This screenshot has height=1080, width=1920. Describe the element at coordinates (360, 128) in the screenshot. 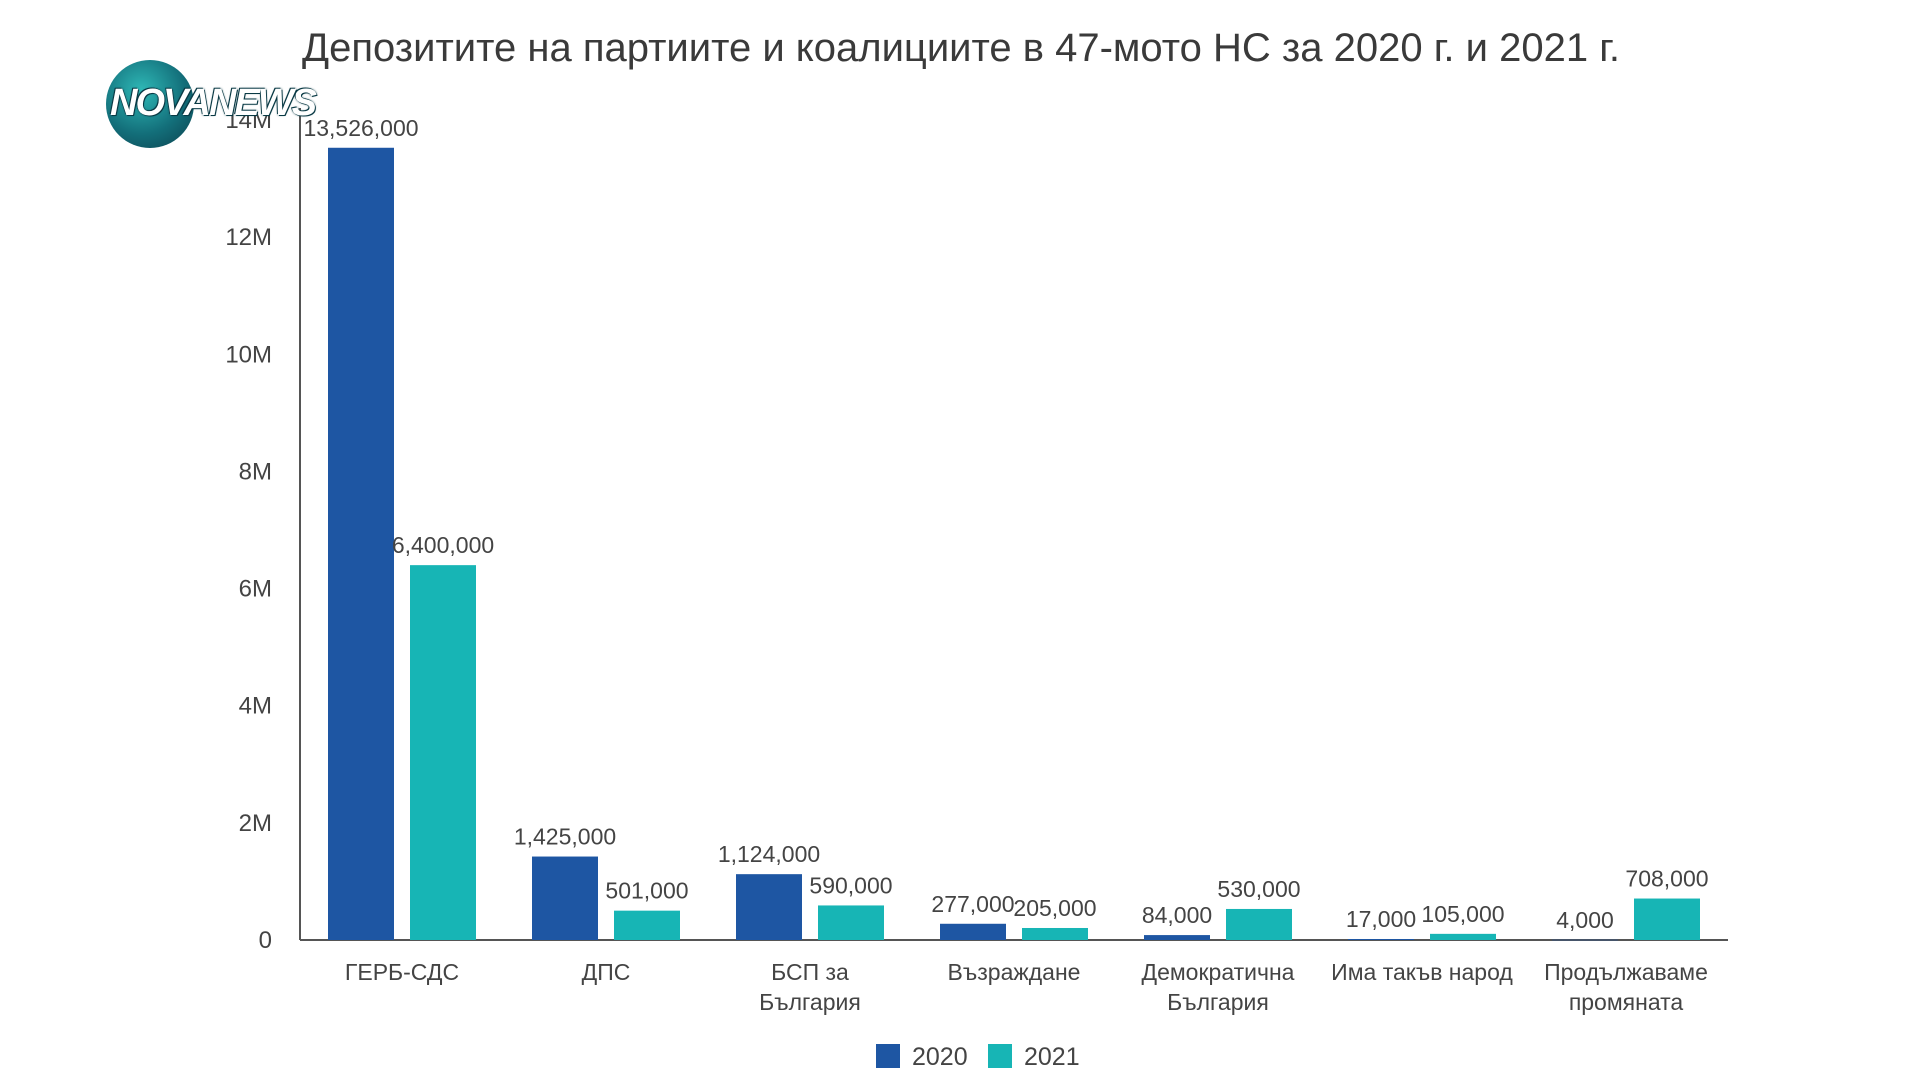

I see `data-label-2020: 13,526,000` at that location.